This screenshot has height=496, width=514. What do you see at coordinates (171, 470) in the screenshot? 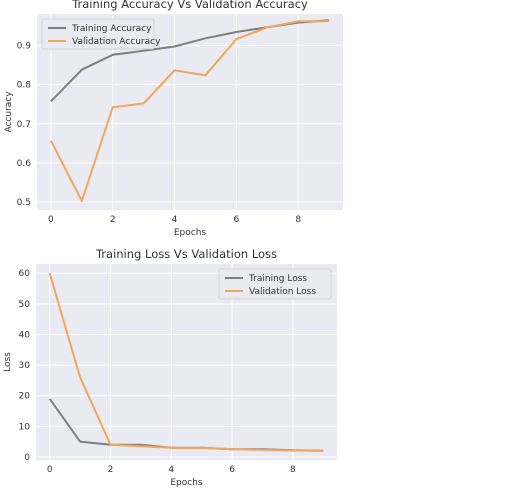
I see `loss-xtick-label: 4` at bounding box center [171, 470].